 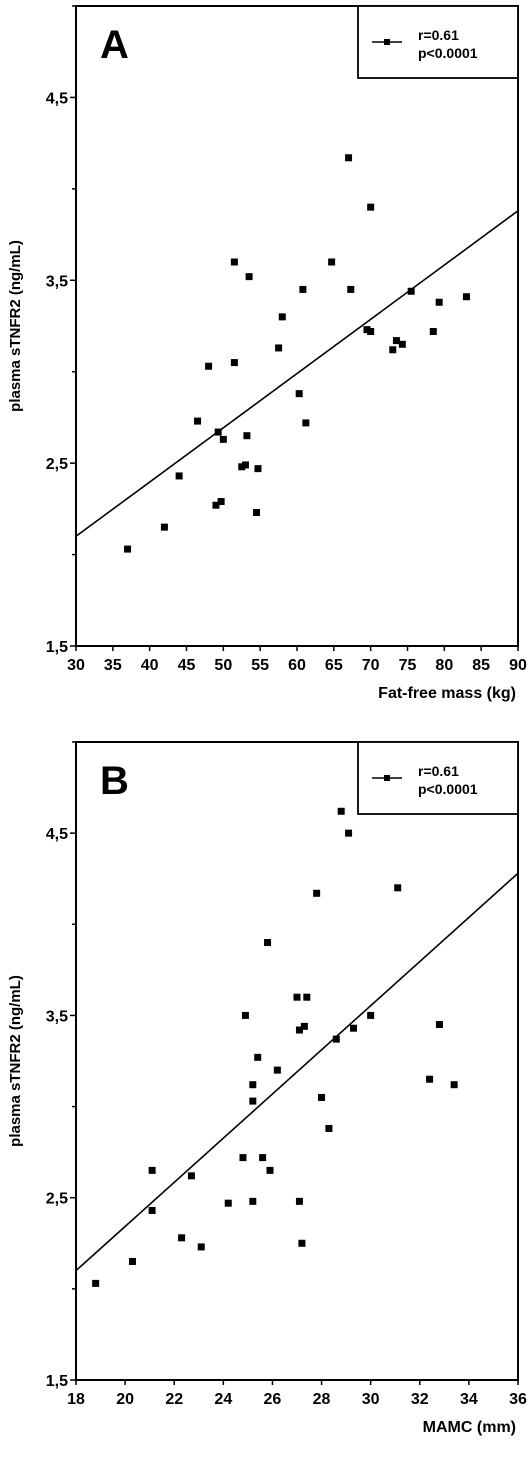 What do you see at coordinates (57, 1199) in the screenshot?
I see `y-tick-label: 2,5` at bounding box center [57, 1199].